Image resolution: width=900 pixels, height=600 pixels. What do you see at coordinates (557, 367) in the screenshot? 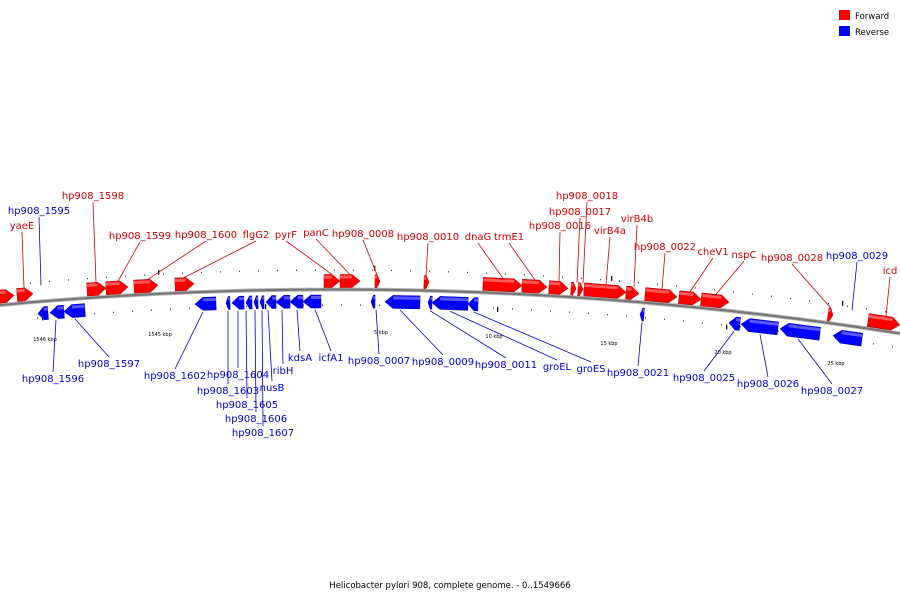
I see `gene-label-groel: groEL` at bounding box center [557, 367].